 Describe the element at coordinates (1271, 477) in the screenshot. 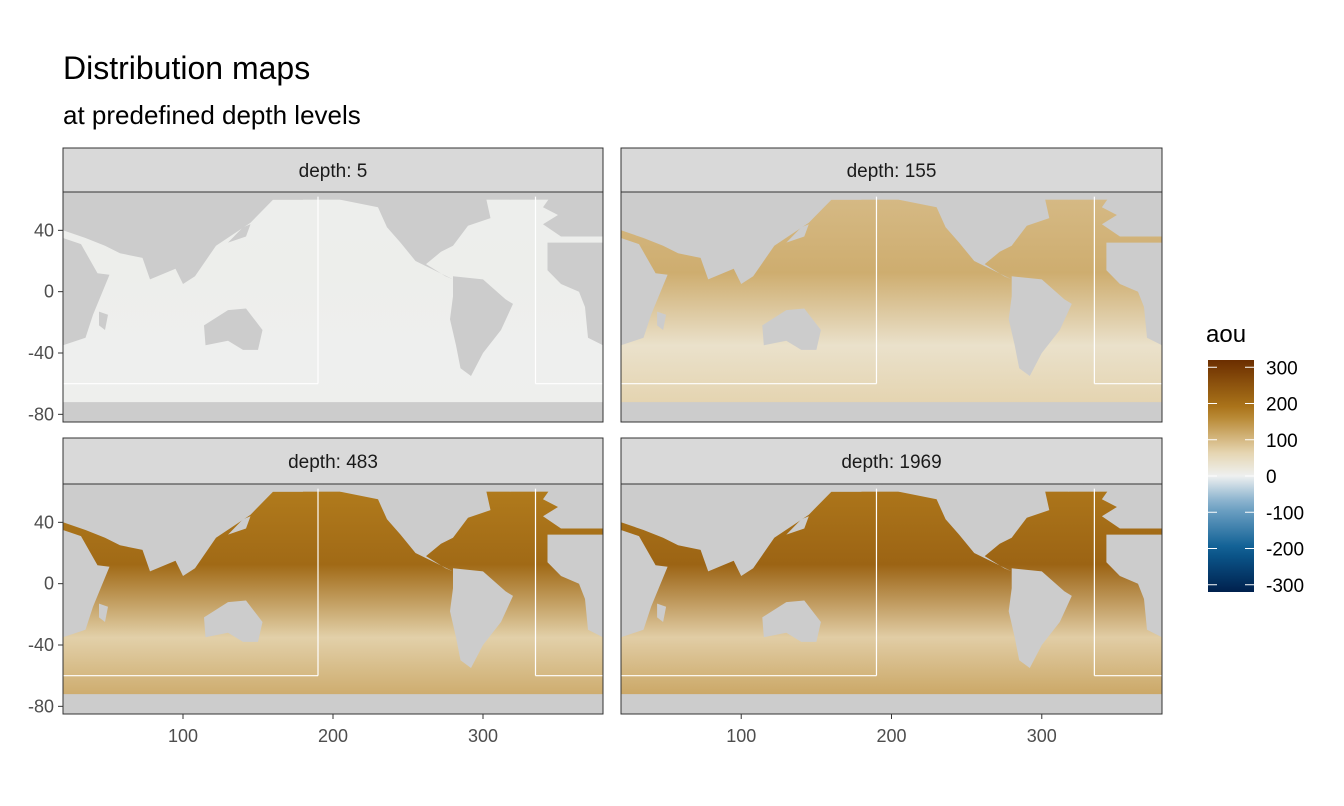

I see `legend-break-label: 0` at that location.